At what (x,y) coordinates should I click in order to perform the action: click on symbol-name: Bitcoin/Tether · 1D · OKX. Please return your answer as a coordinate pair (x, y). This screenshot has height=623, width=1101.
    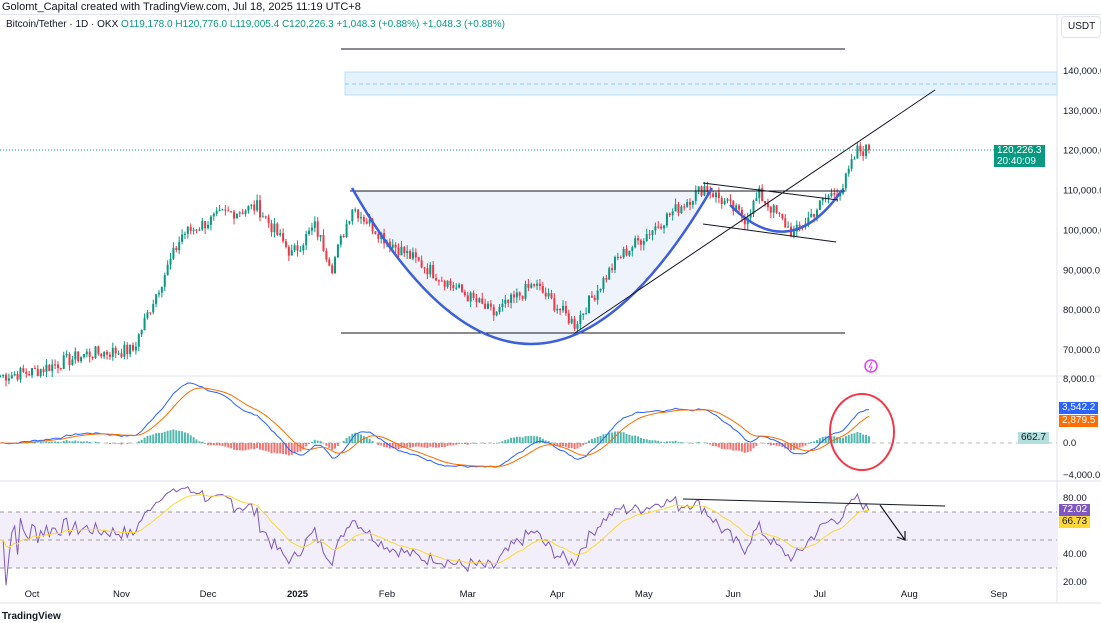
    Looking at the image, I should click on (62, 24).